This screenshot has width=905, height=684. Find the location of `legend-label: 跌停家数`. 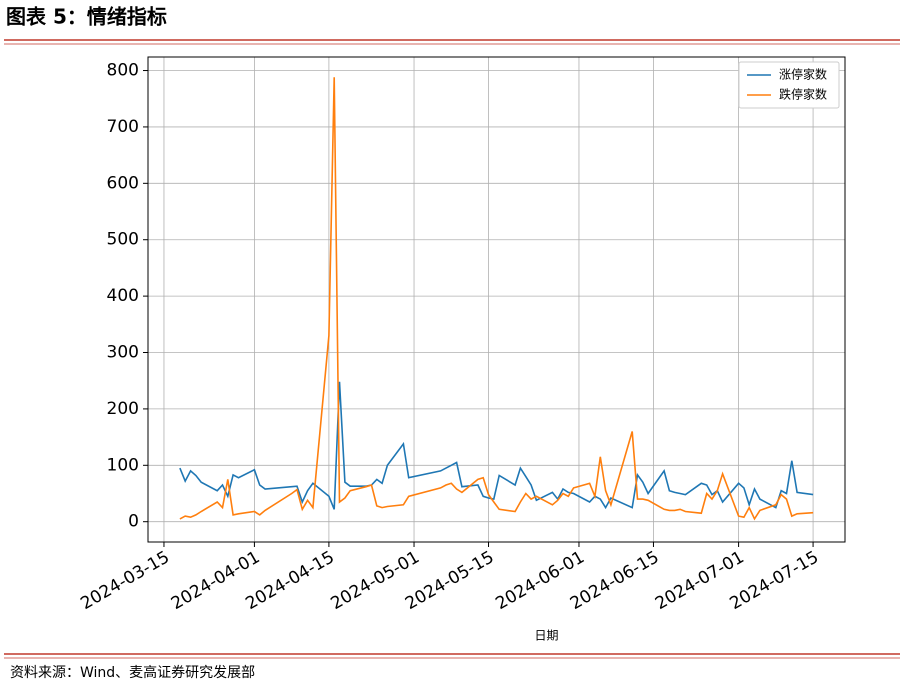

legend-label: 跌停家数 is located at coordinates (803, 94).